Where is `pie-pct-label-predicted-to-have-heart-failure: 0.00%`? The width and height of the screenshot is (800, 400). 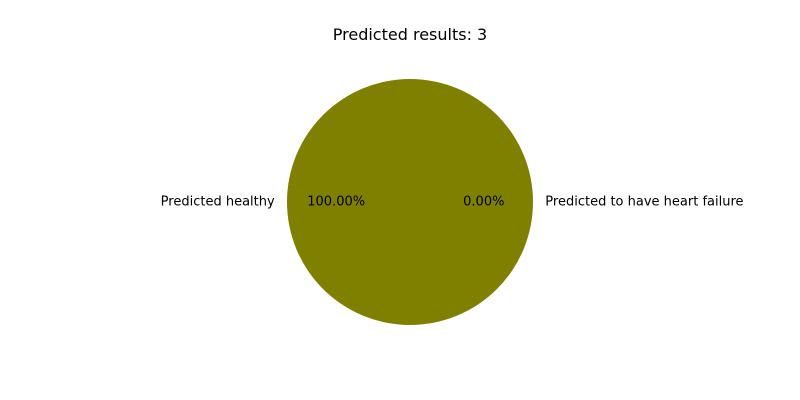 pie-pct-label-predicted-to-have-heart-failure: 0.00% is located at coordinates (483, 202).